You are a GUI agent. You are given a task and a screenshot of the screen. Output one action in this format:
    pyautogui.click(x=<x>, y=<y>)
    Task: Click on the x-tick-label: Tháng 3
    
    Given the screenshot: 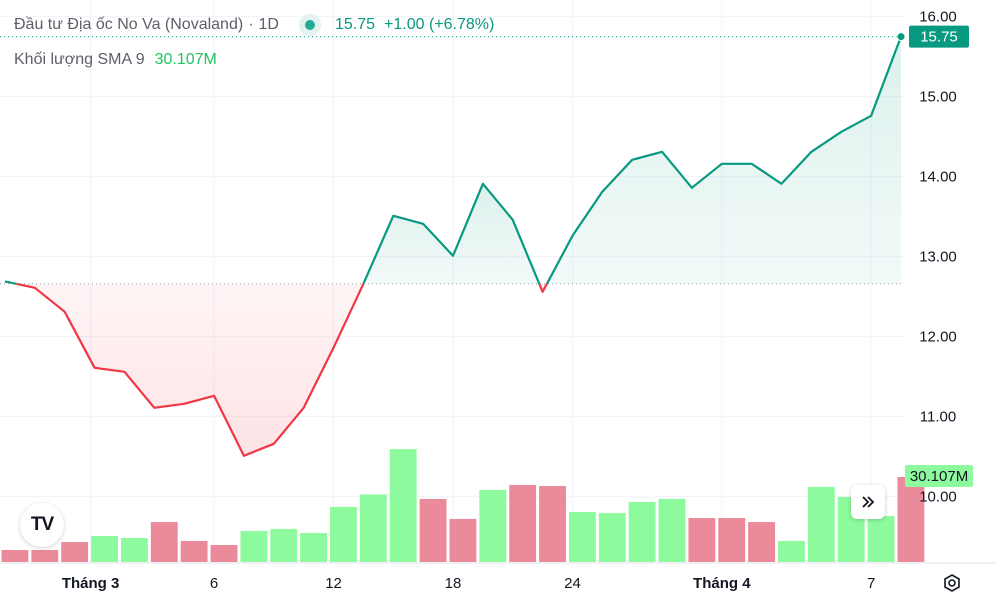 What is the action you would take?
    pyautogui.click(x=91, y=583)
    